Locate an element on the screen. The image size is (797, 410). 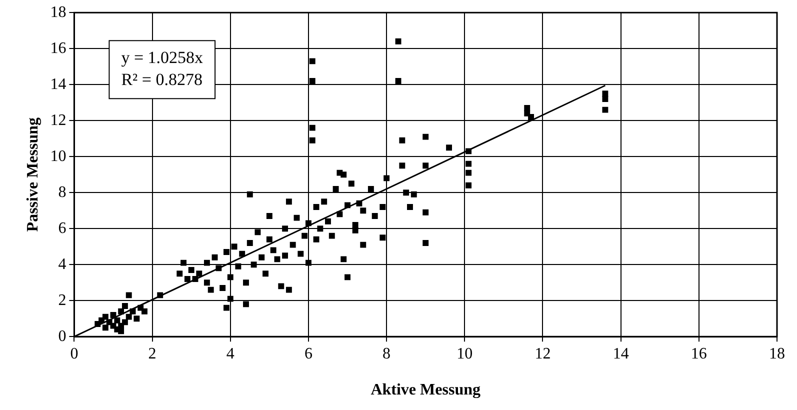
x-tick-label: 2 is located at coordinates (152, 353).